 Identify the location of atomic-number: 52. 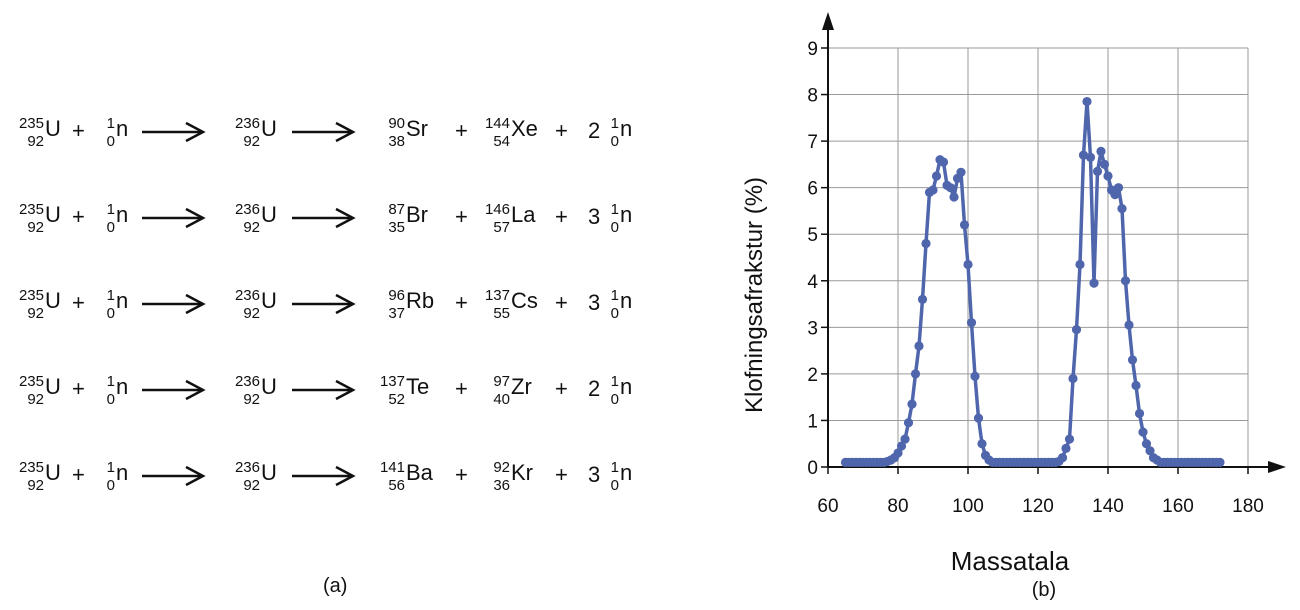
(396, 399).